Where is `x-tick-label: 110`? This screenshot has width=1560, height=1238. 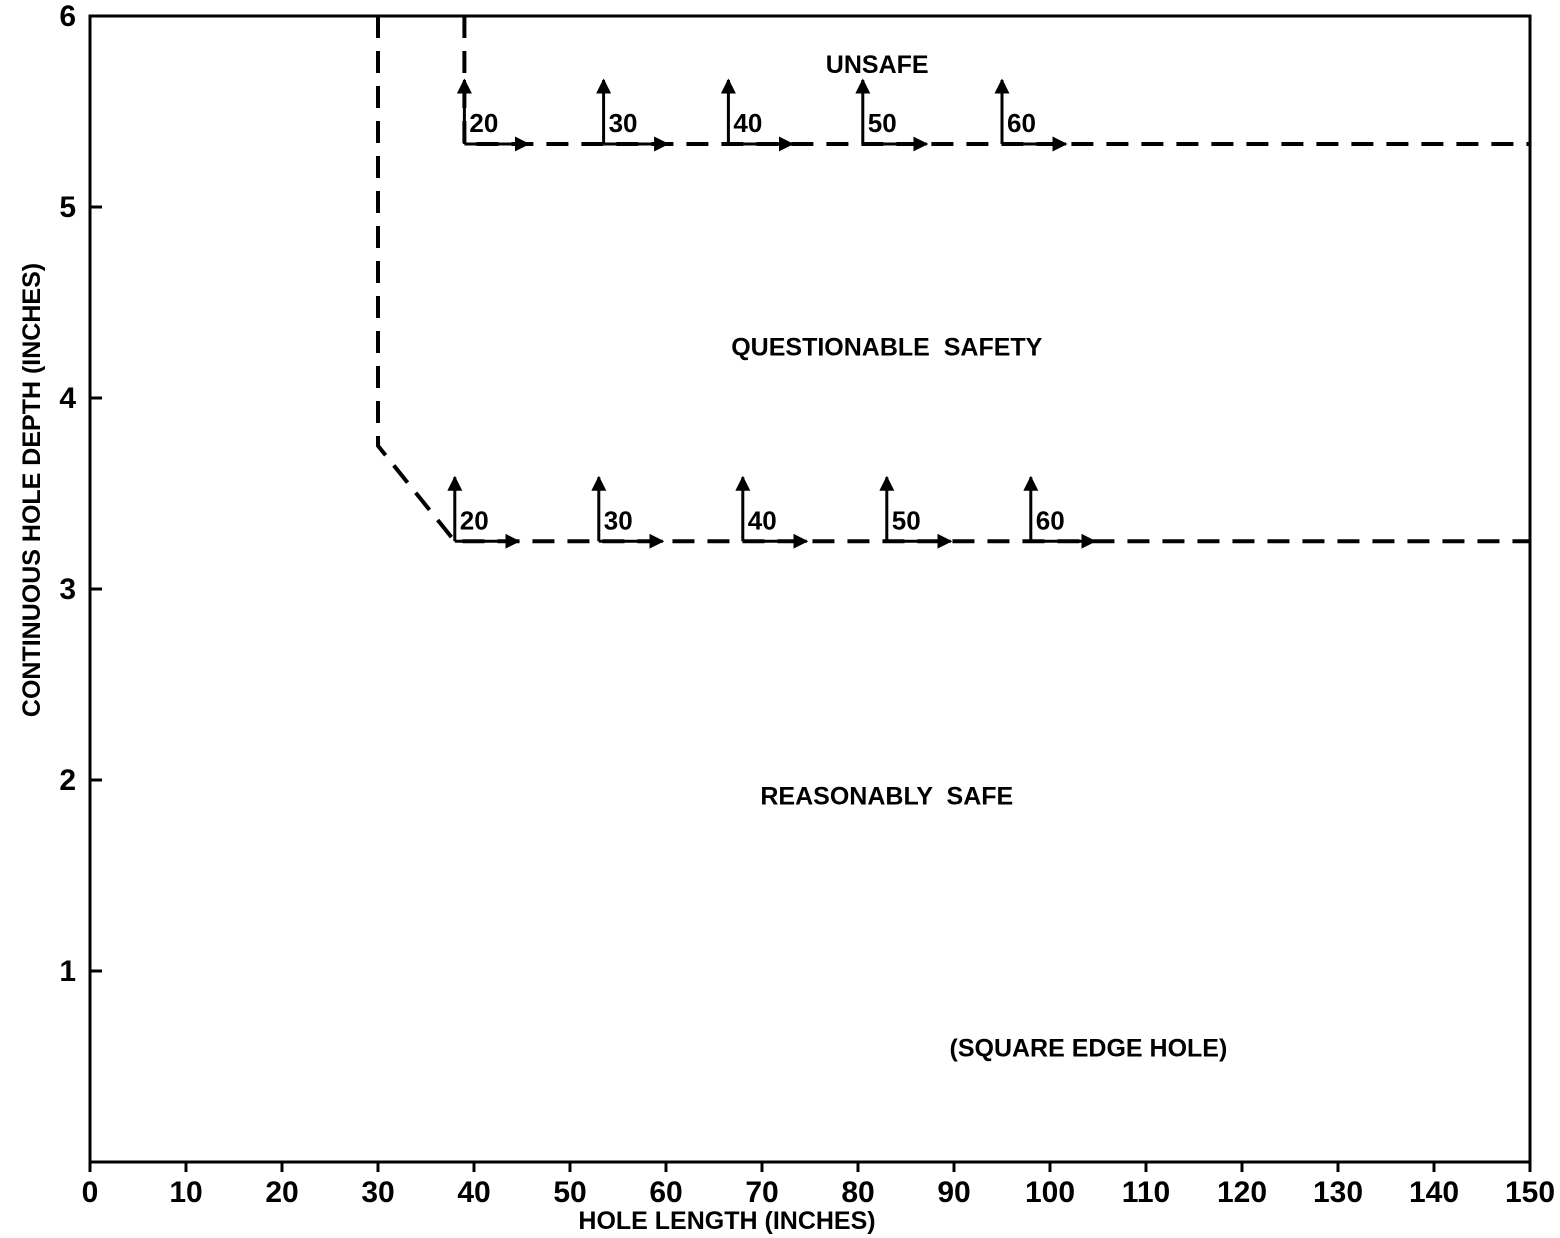 x-tick-label: 110 is located at coordinates (1146, 1192).